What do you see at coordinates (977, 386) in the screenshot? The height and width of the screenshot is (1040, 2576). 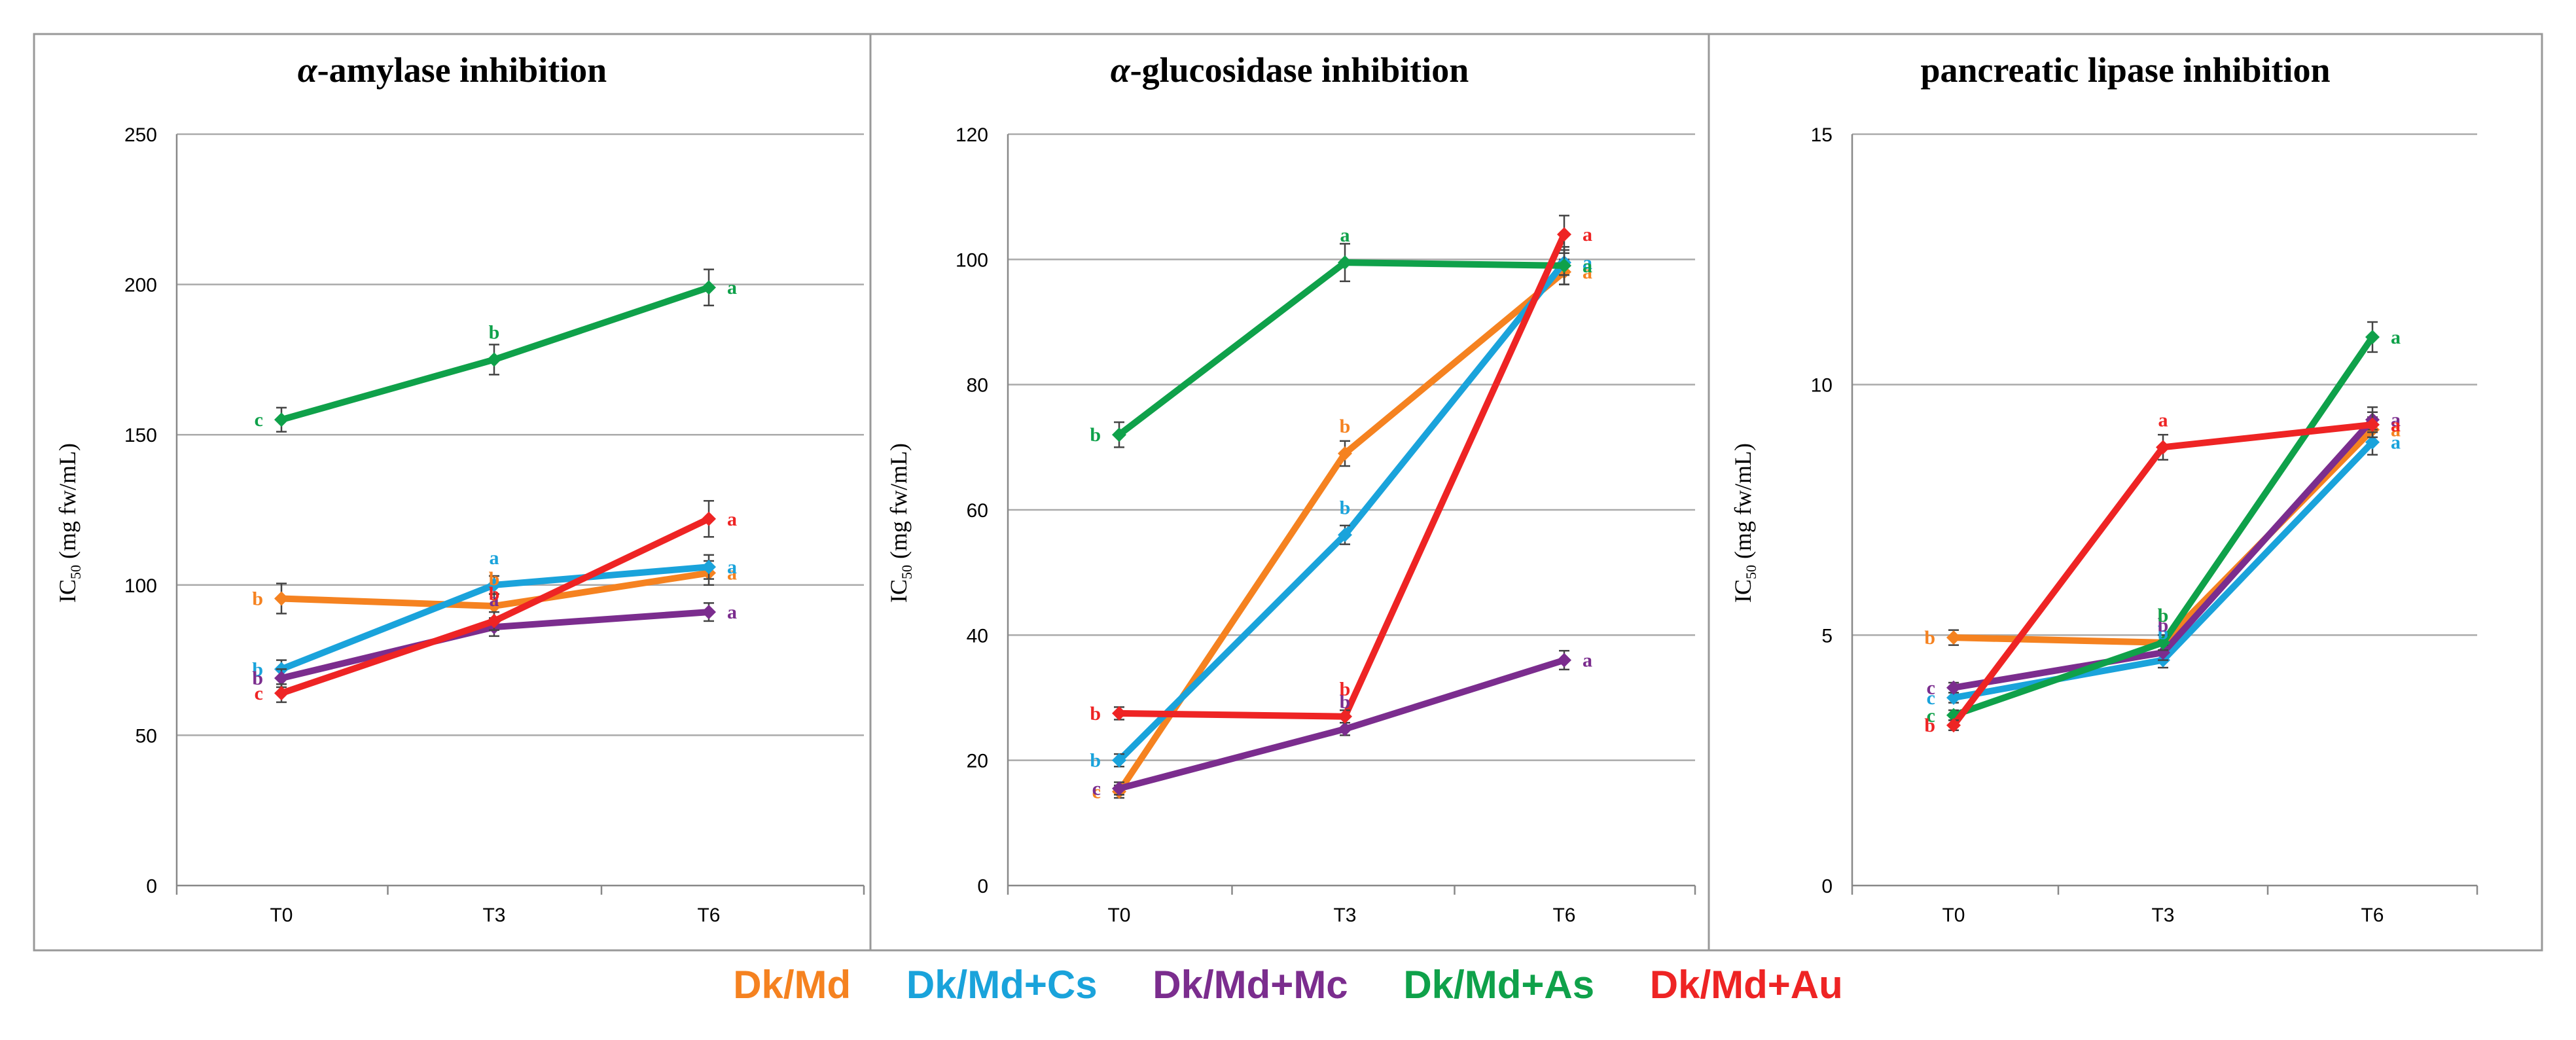 I see `y-tick-label: 80` at bounding box center [977, 386].